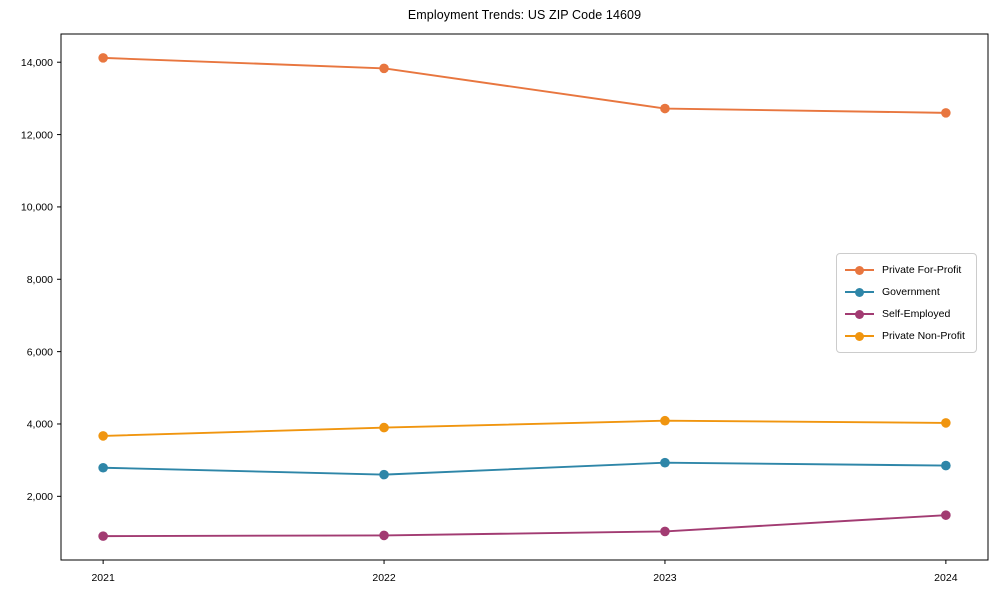 The height and width of the screenshot is (600, 1000). What do you see at coordinates (37, 63) in the screenshot?
I see `y-tick-label: 14,000` at bounding box center [37, 63].